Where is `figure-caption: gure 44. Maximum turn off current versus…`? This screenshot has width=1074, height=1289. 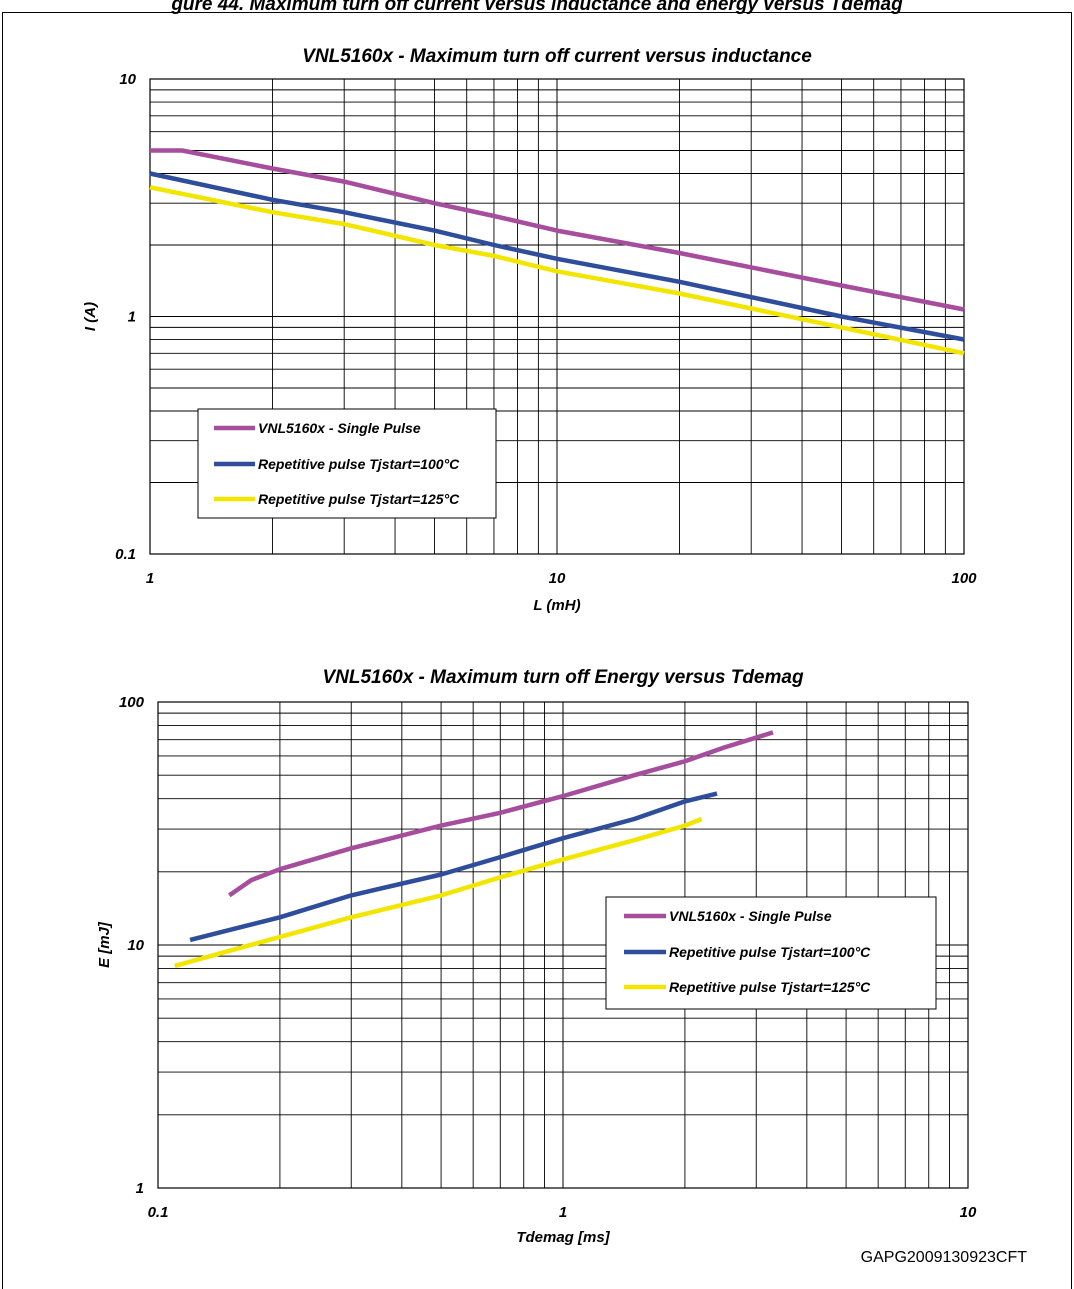 figure-caption: gure 44. Maximum turn off current versus… is located at coordinates (536, 7).